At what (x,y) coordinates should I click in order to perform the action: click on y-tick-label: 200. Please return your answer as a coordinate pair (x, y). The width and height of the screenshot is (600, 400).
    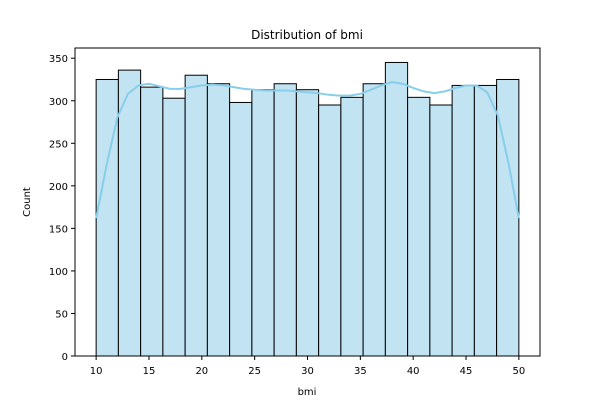
    Looking at the image, I should click on (58, 187).